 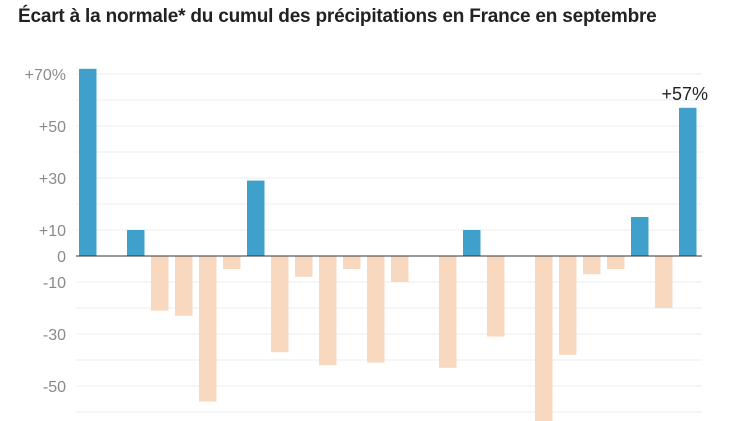 I want to click on y-tick-label: -50, so click(x=54, y=387).